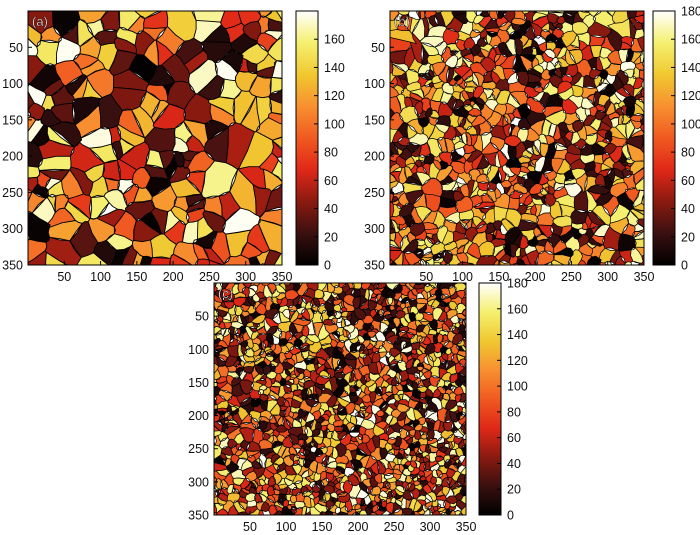 The width and height of the screenshot is (700, 535). What do you see at coordinates (334, 96) in the screenshot?
I see `colorbar-tick-label: 120` at bounding box center [334, 96].